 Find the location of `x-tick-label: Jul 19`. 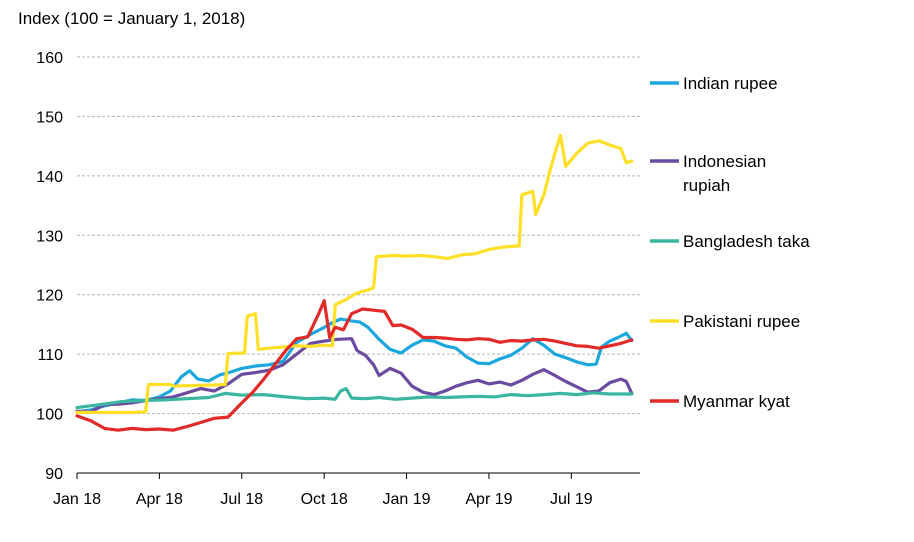

x-tick-label: Jul 19 is located at coordinates (571, 499).